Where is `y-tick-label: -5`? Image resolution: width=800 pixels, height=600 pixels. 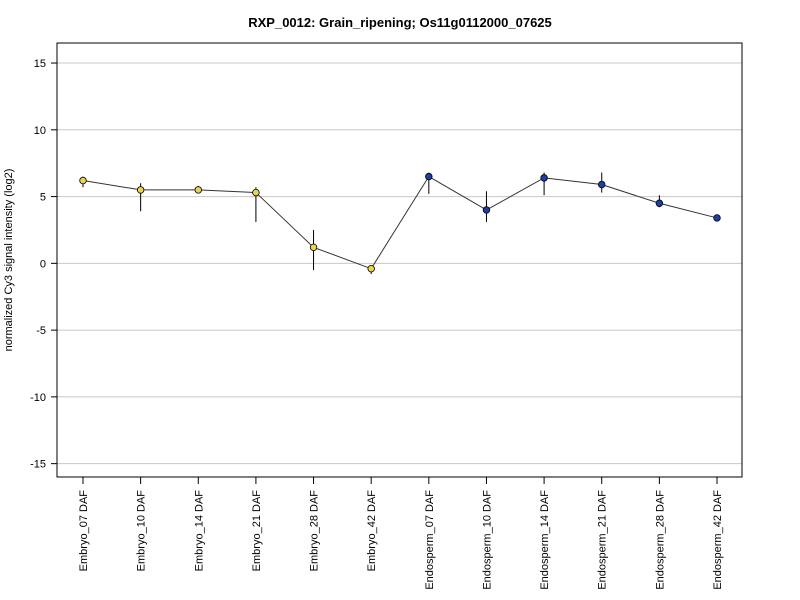
y-tick-label: -5 is located at coordinates (41, 331).